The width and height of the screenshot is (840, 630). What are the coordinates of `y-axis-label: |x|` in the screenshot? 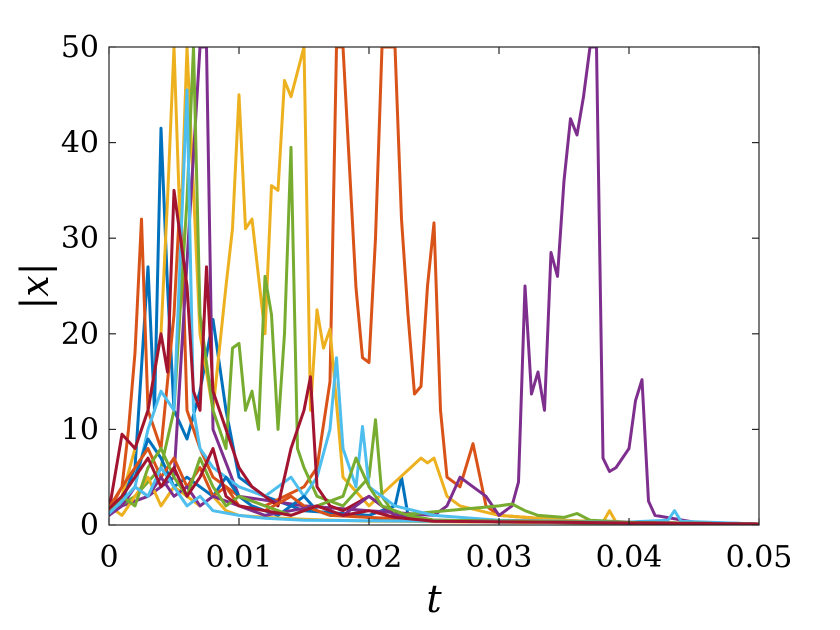 It's located at (35, 285).